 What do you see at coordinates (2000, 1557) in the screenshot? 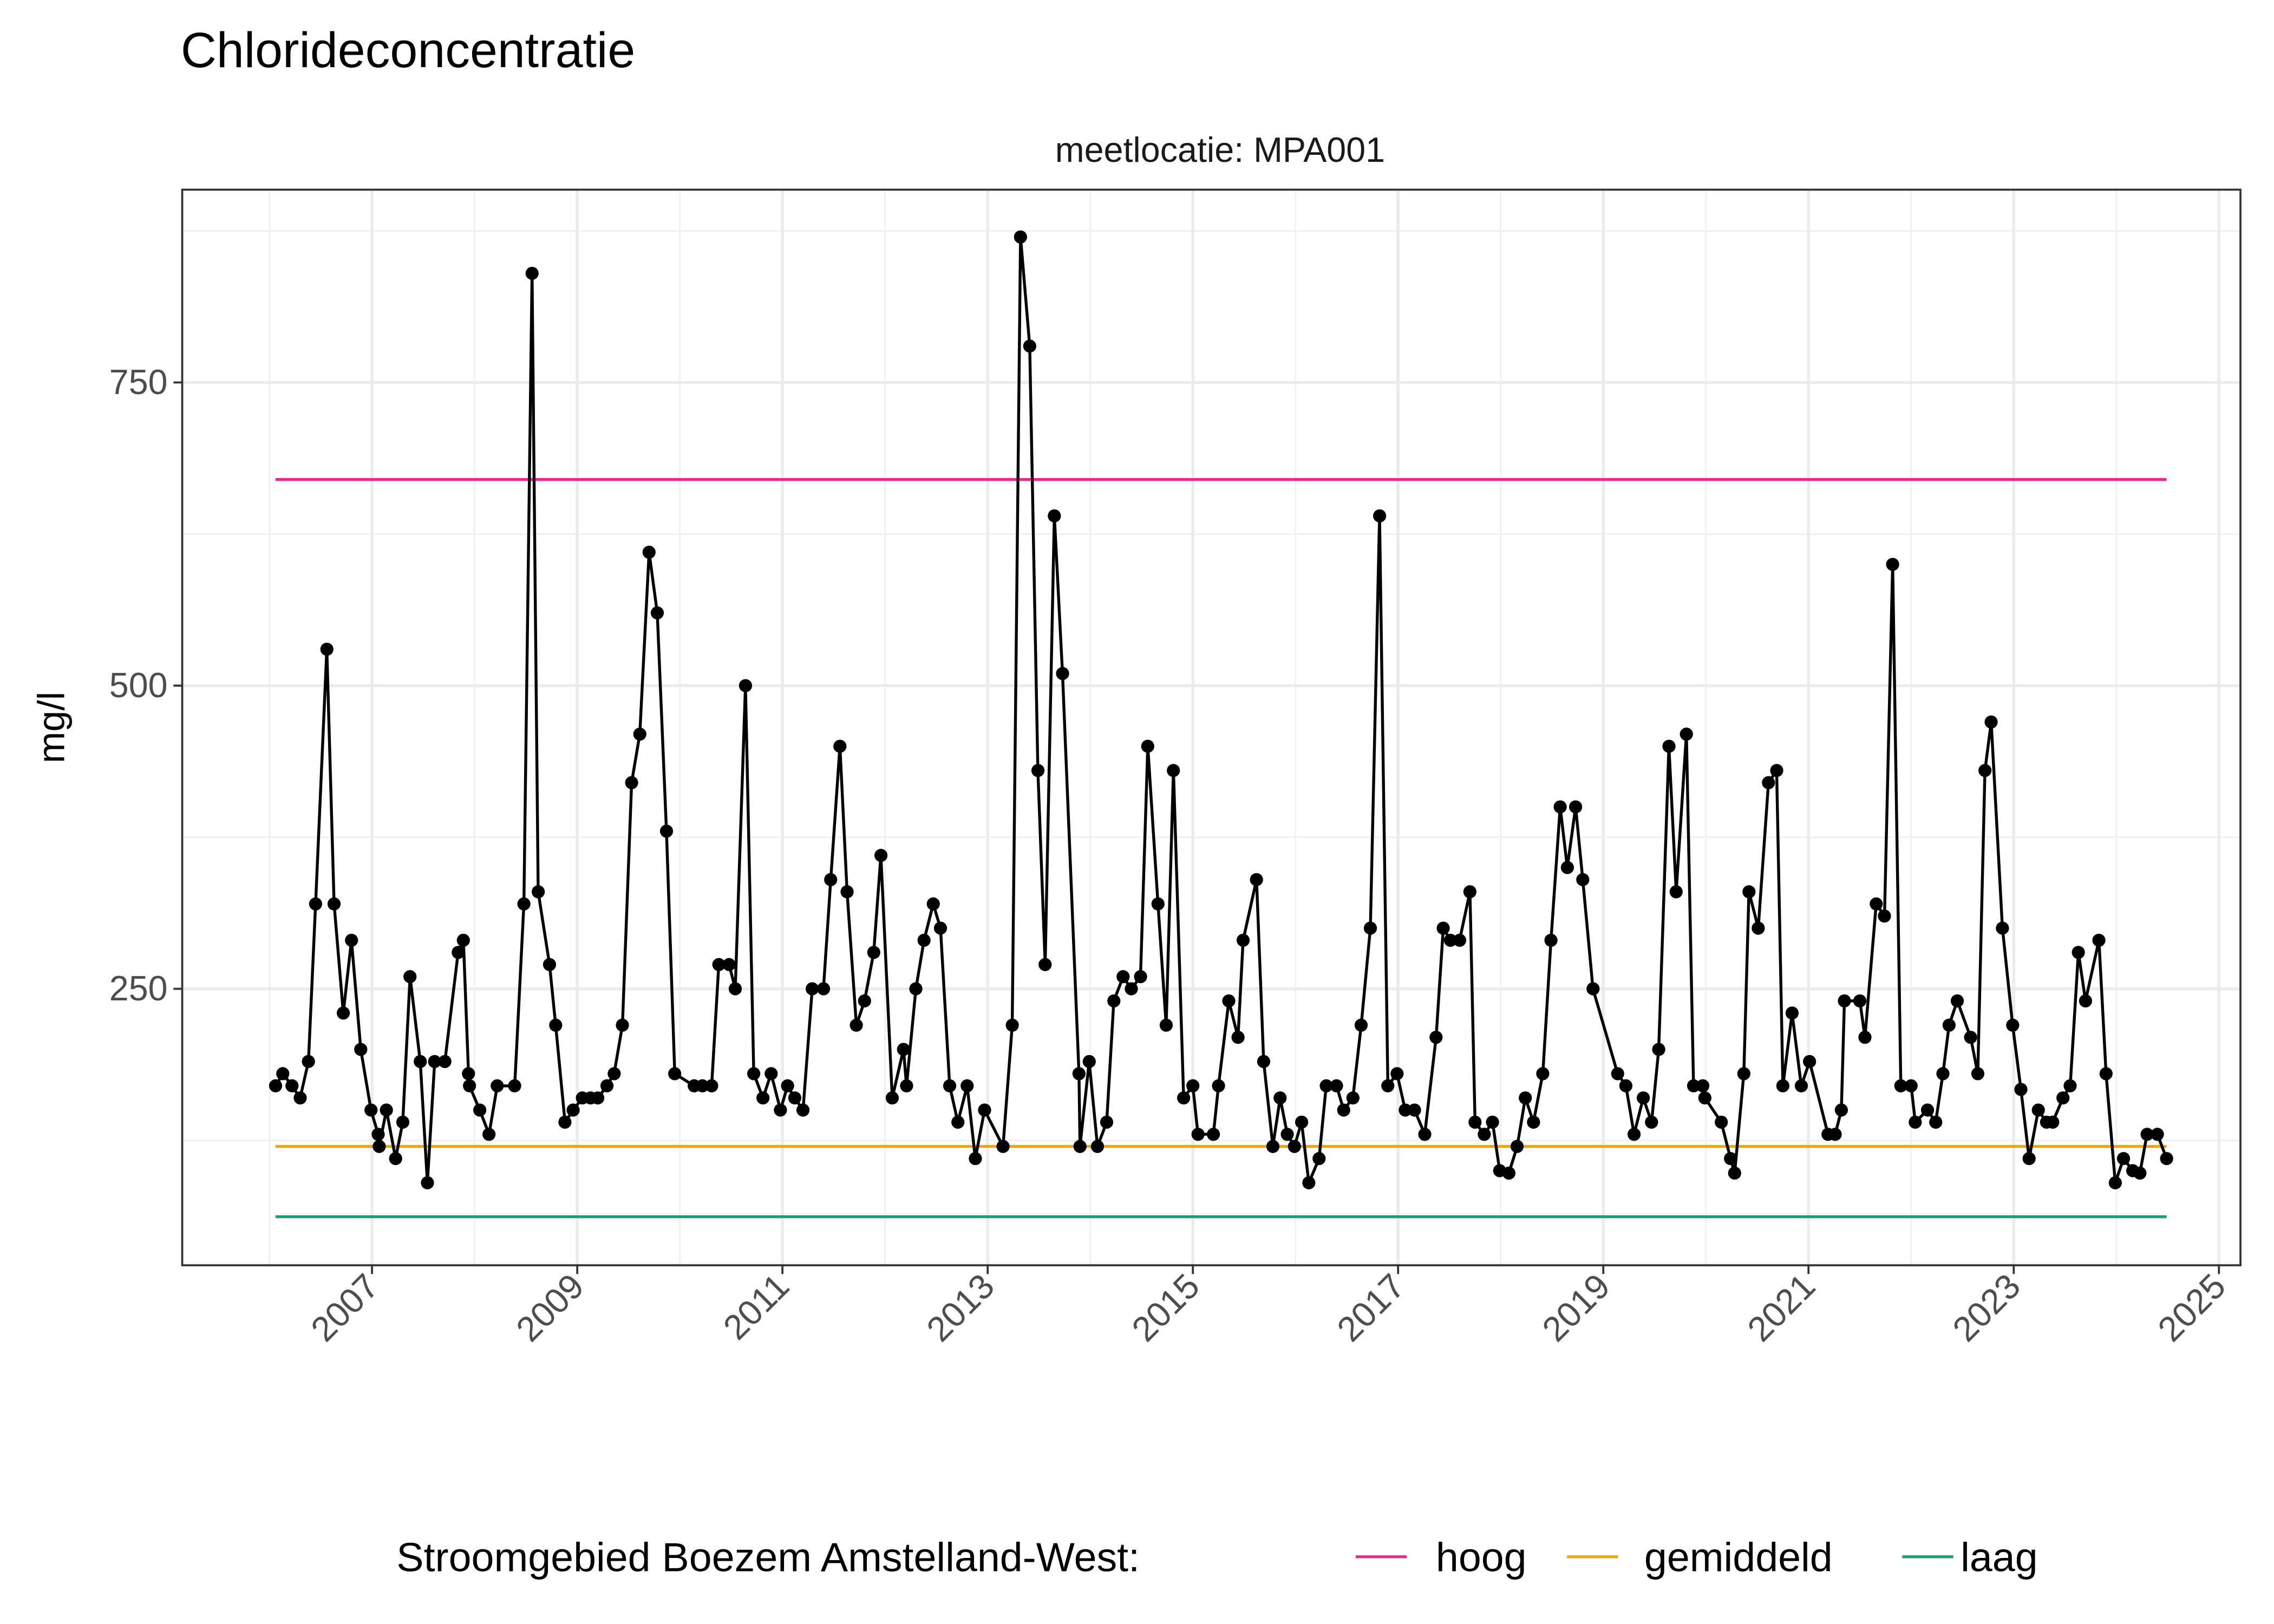
I see `legend-label-laag: laag` at bounding box center [2000, 1557].